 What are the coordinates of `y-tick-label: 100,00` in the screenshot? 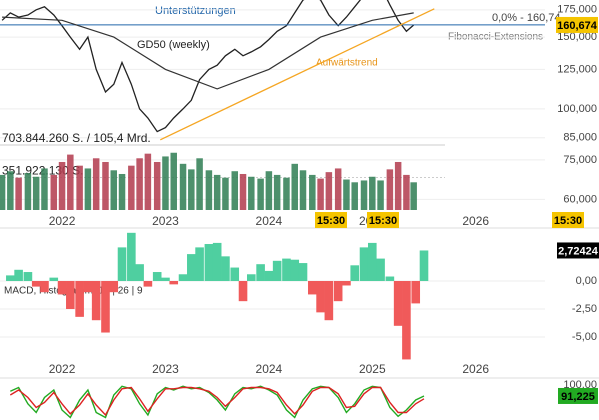 It's located at (580, 385).